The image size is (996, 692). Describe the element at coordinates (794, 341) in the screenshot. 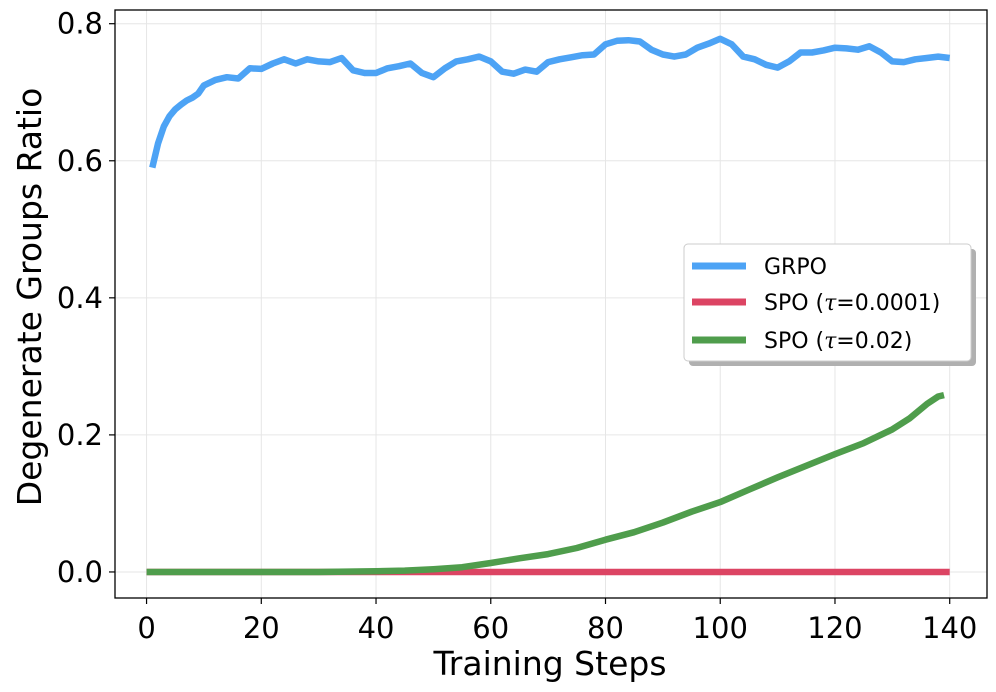

I see `legend-label-spo-tau-0-02-prefix: SPO (` at that location.